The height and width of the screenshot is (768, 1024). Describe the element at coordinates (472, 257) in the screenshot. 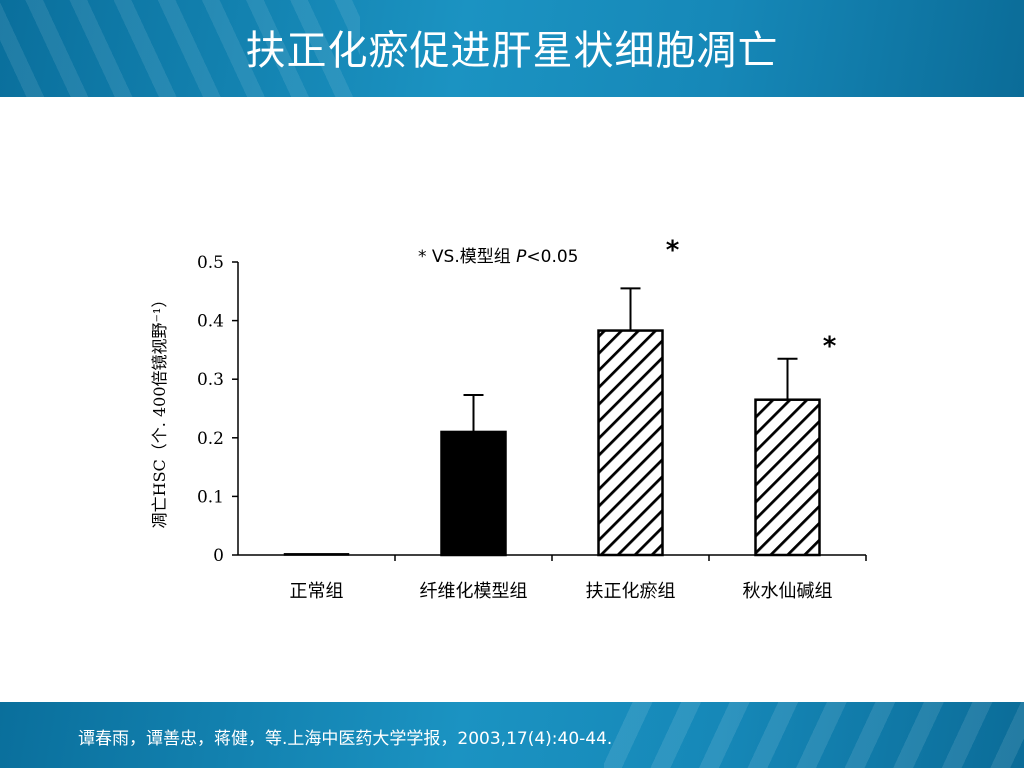

I see `note-text: VS.模型组` at that location.